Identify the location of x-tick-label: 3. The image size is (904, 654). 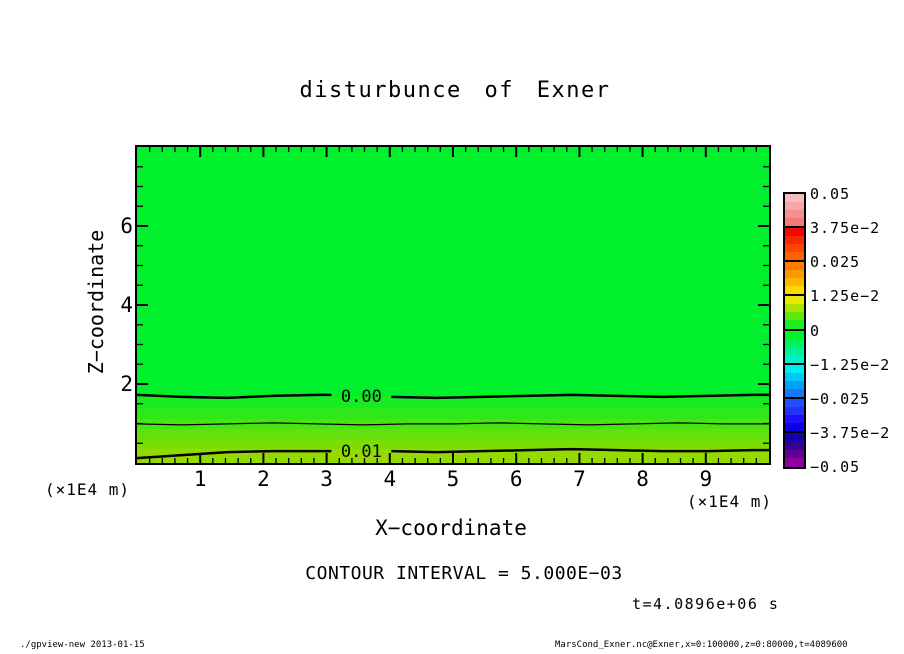
(326, 479).